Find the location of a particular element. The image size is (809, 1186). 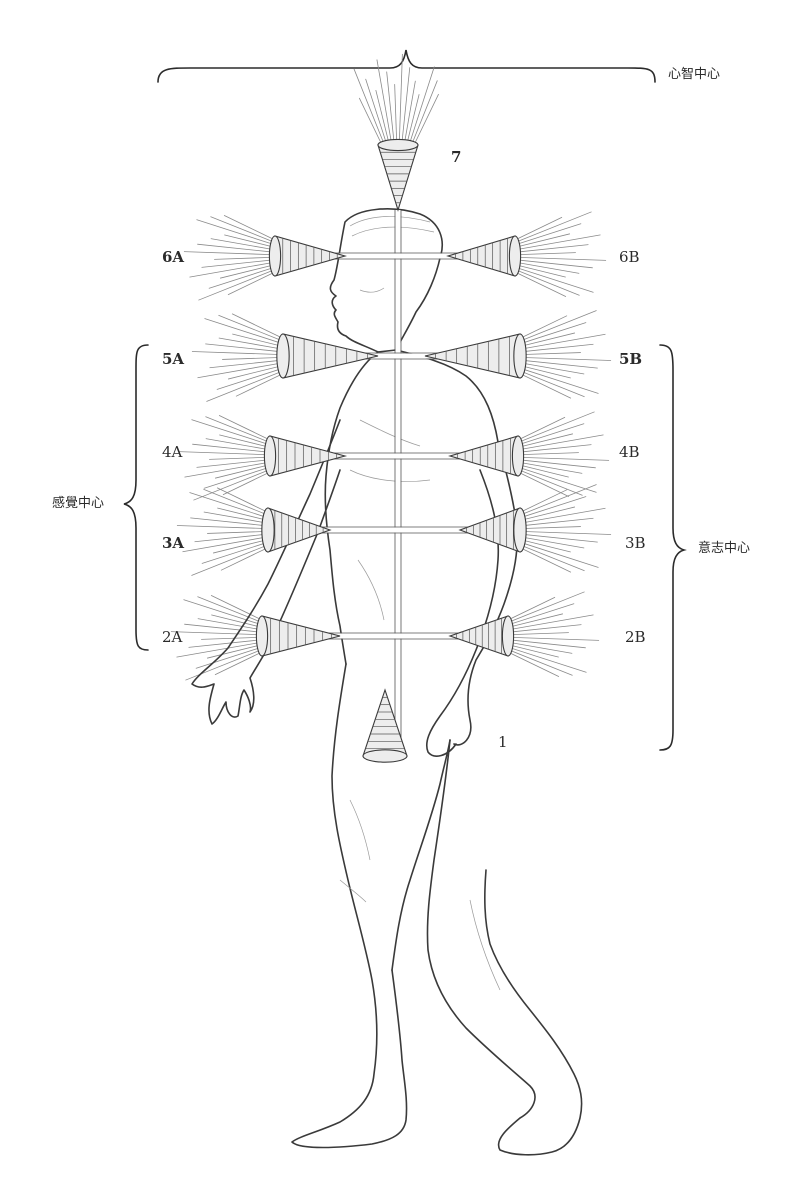

cone-5a is located at coordinates (330, 356).